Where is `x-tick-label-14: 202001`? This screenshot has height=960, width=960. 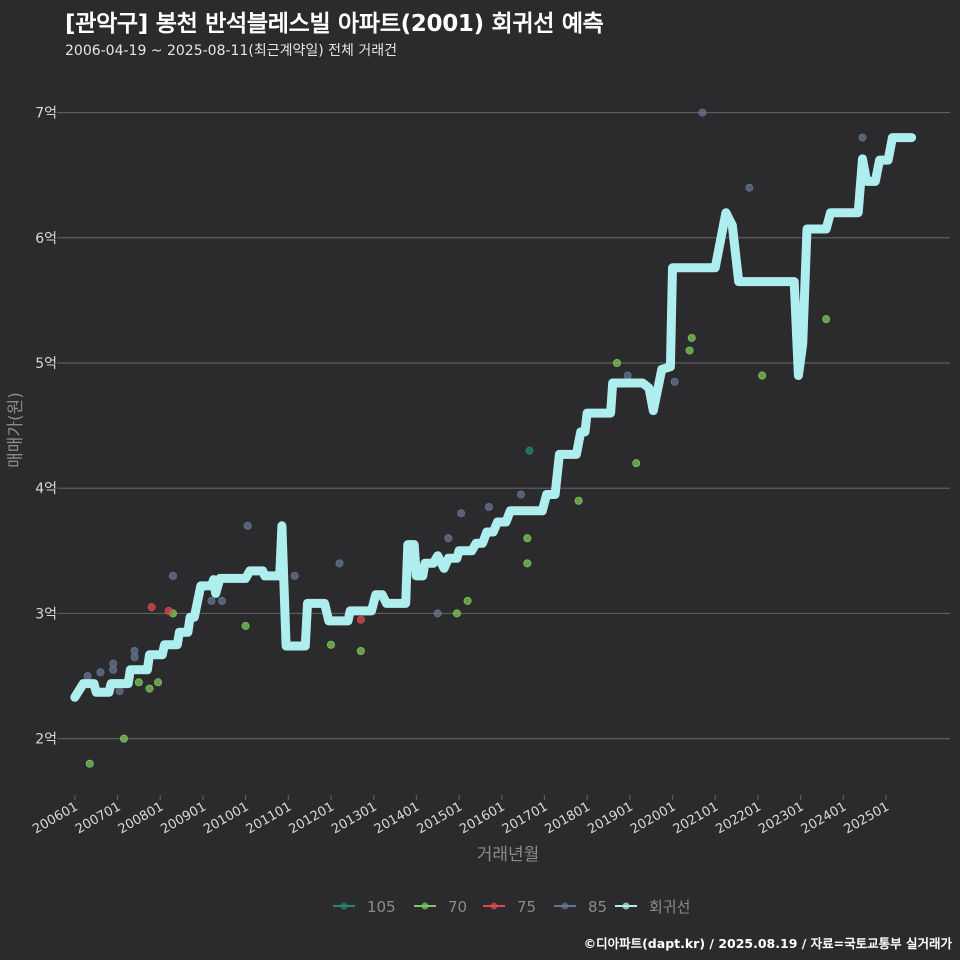
x-tick-label-14: 202001 is located at coordinates (653, 818).